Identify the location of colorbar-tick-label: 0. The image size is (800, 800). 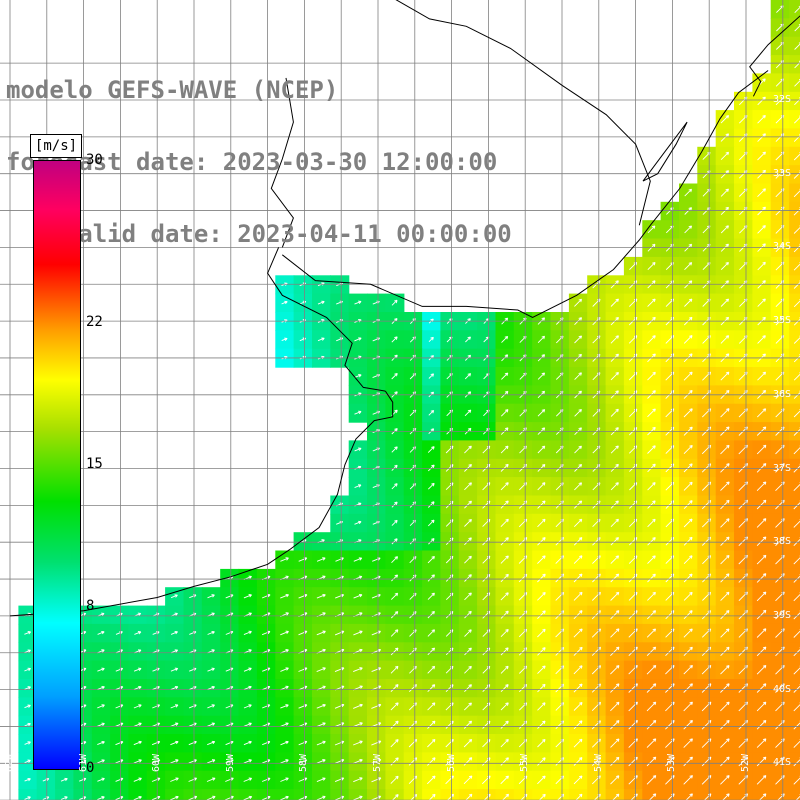
(90, 768).